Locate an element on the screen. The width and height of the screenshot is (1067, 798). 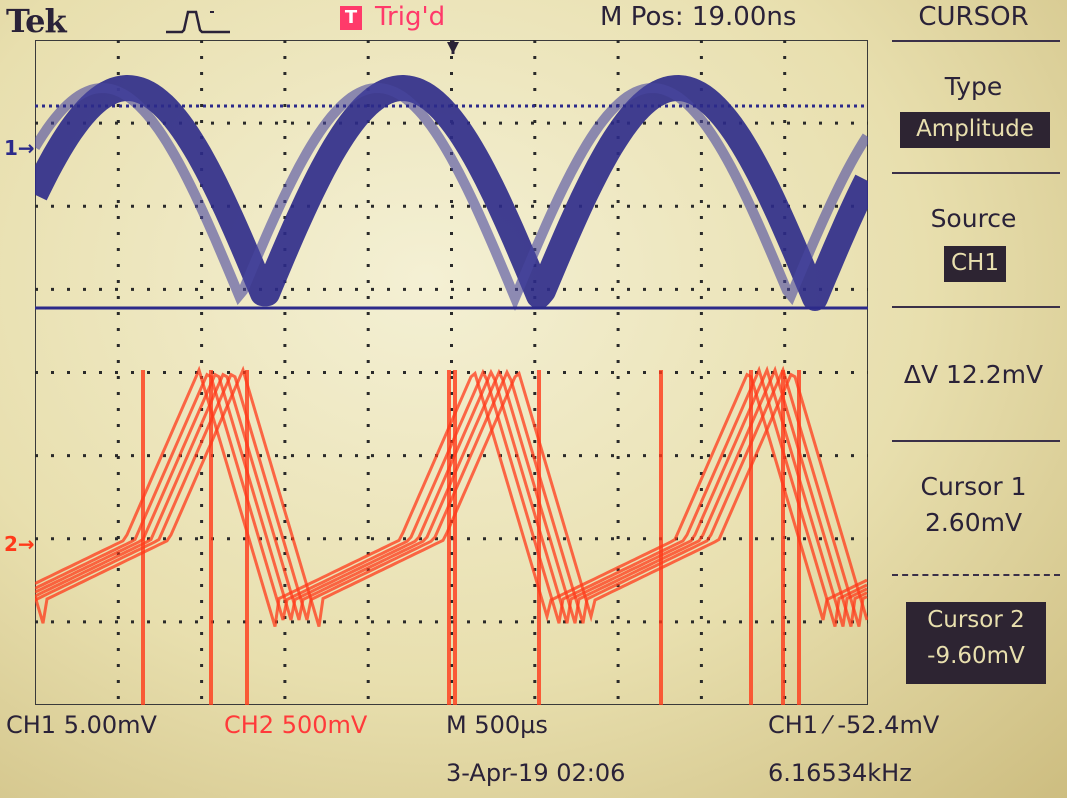
cursor-2-label: Cursor 2 is located at coordinates (976, 620).